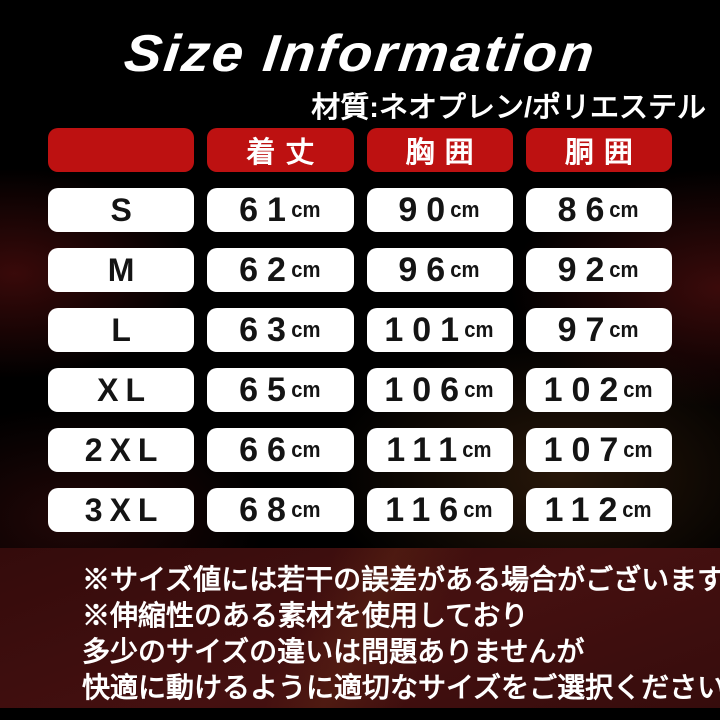 Image resolution: width=720 pixels, height=720 pixels. Describe the element at coordinates (121, 510) in the screenshot. I see `size-row-label: 3XL` at that location.